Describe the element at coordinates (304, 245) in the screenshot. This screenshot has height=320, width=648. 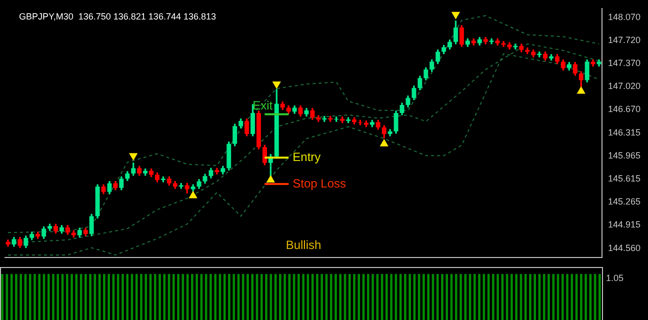
I see `annotation: Bullish` at that location.